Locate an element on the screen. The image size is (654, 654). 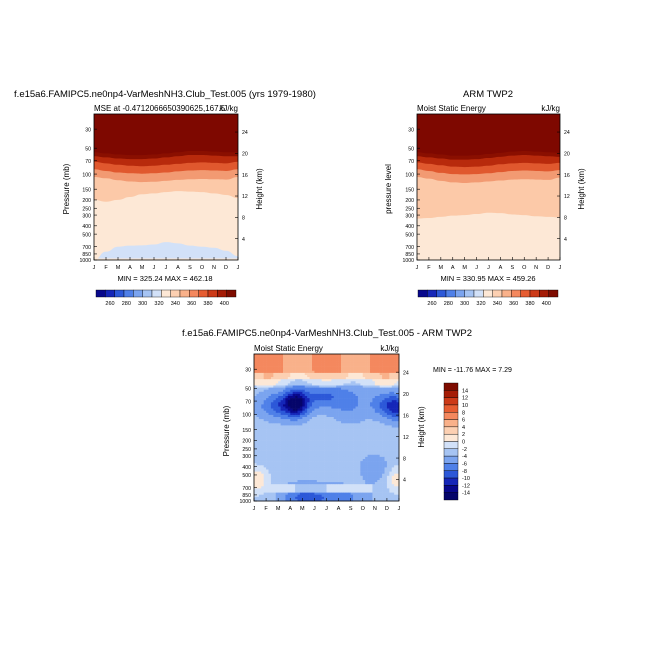
panel-diff-subtitle-right: kJ/kg is located at coordinates (389, 348).